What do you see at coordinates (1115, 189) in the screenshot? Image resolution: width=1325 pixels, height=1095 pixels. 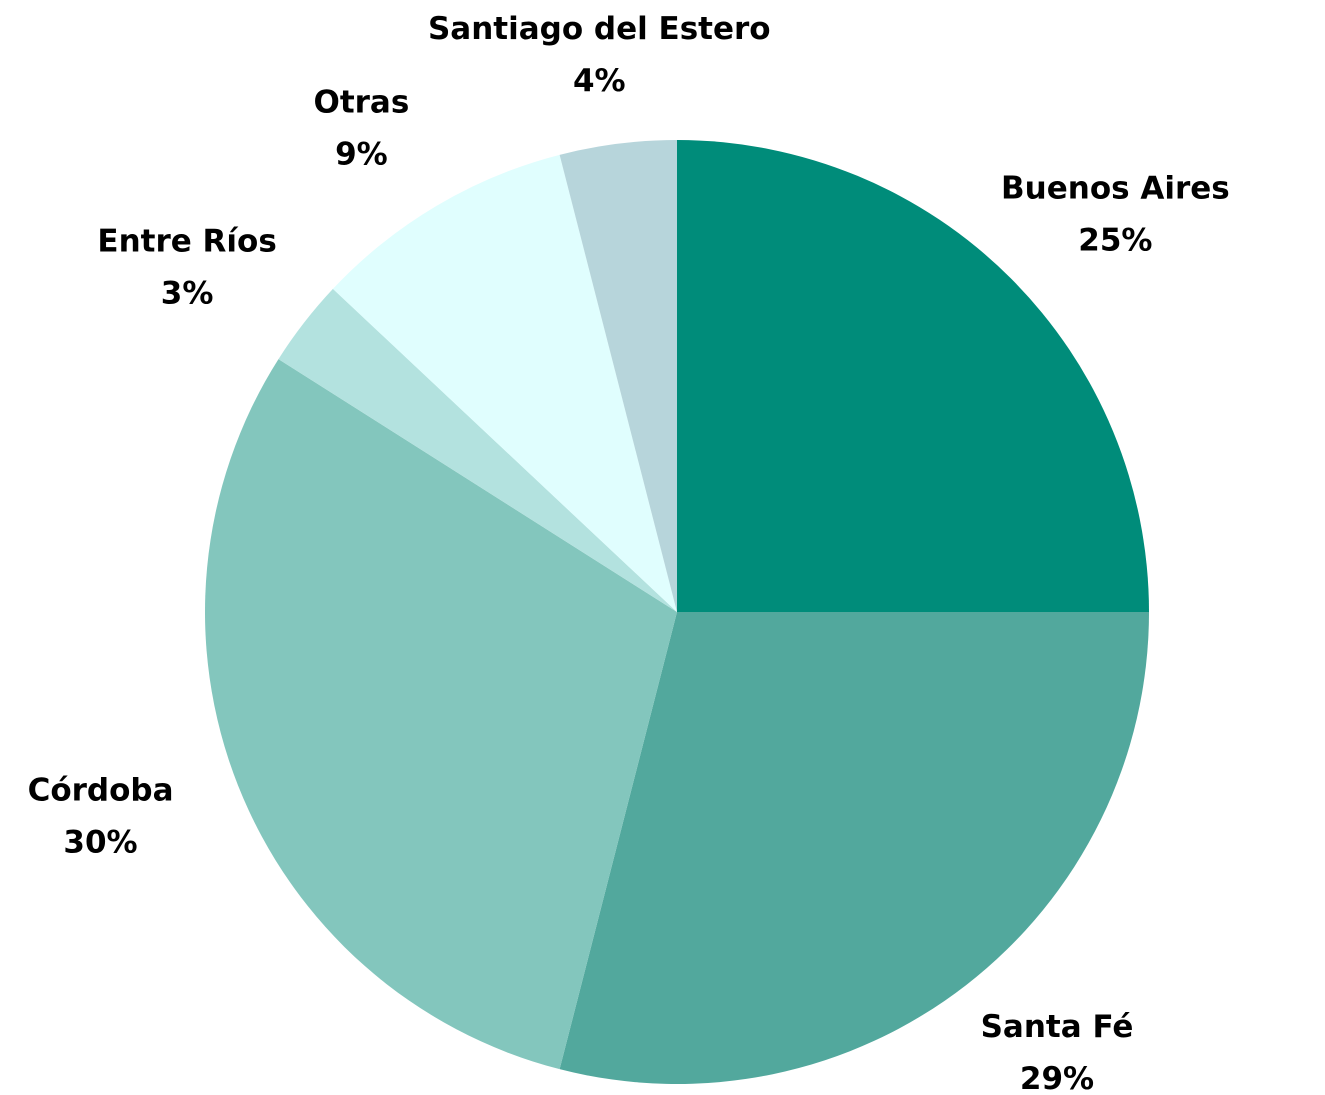 I see `slice-label: Buenos Aires` at bounding box center [1115, 189].